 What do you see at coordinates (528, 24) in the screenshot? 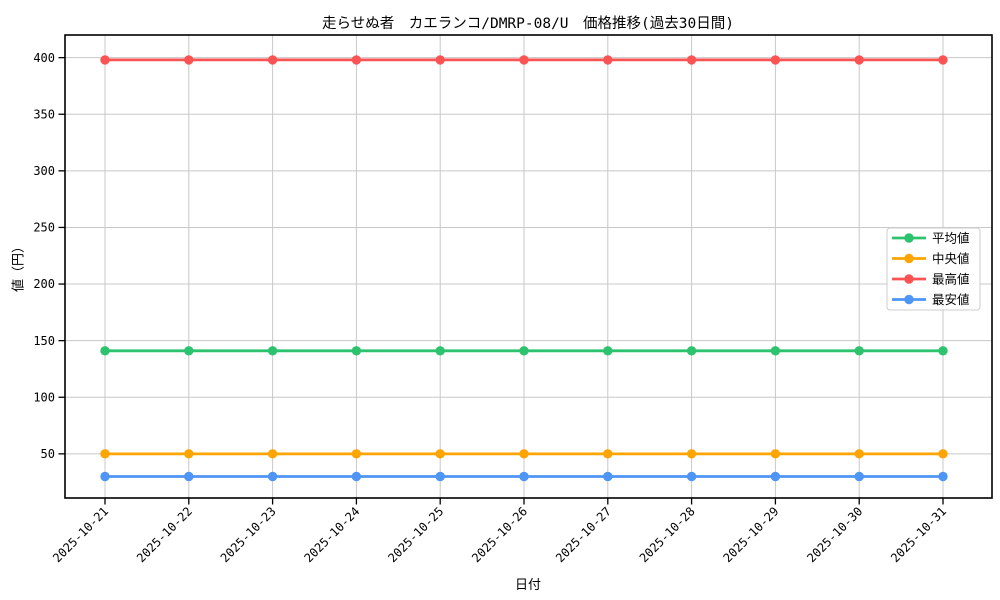
I see `chart-title: 走らせぬ者 カエランコ/DMRP-08/U 価格推移(過去30日間)` at bounding box center [528, 24].